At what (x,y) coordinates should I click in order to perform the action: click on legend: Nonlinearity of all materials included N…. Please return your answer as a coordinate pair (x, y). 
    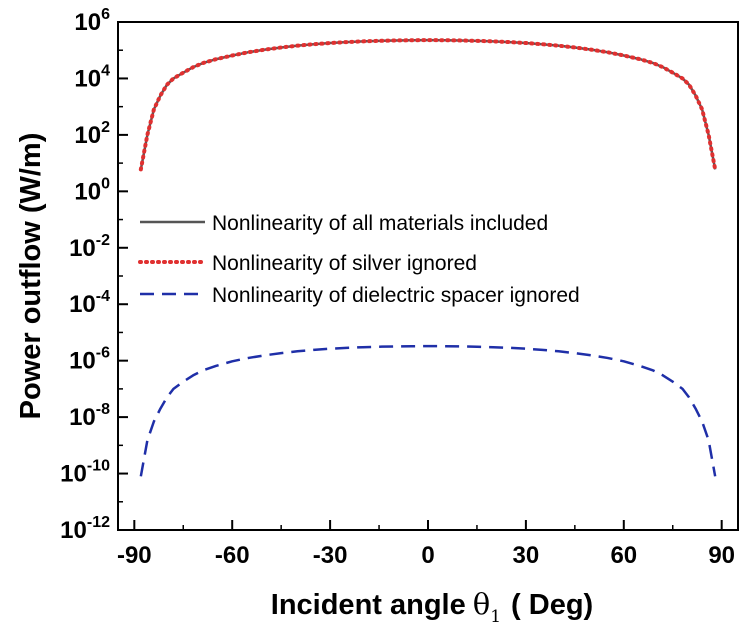
    Looking at the image, I should click on (359, 259).